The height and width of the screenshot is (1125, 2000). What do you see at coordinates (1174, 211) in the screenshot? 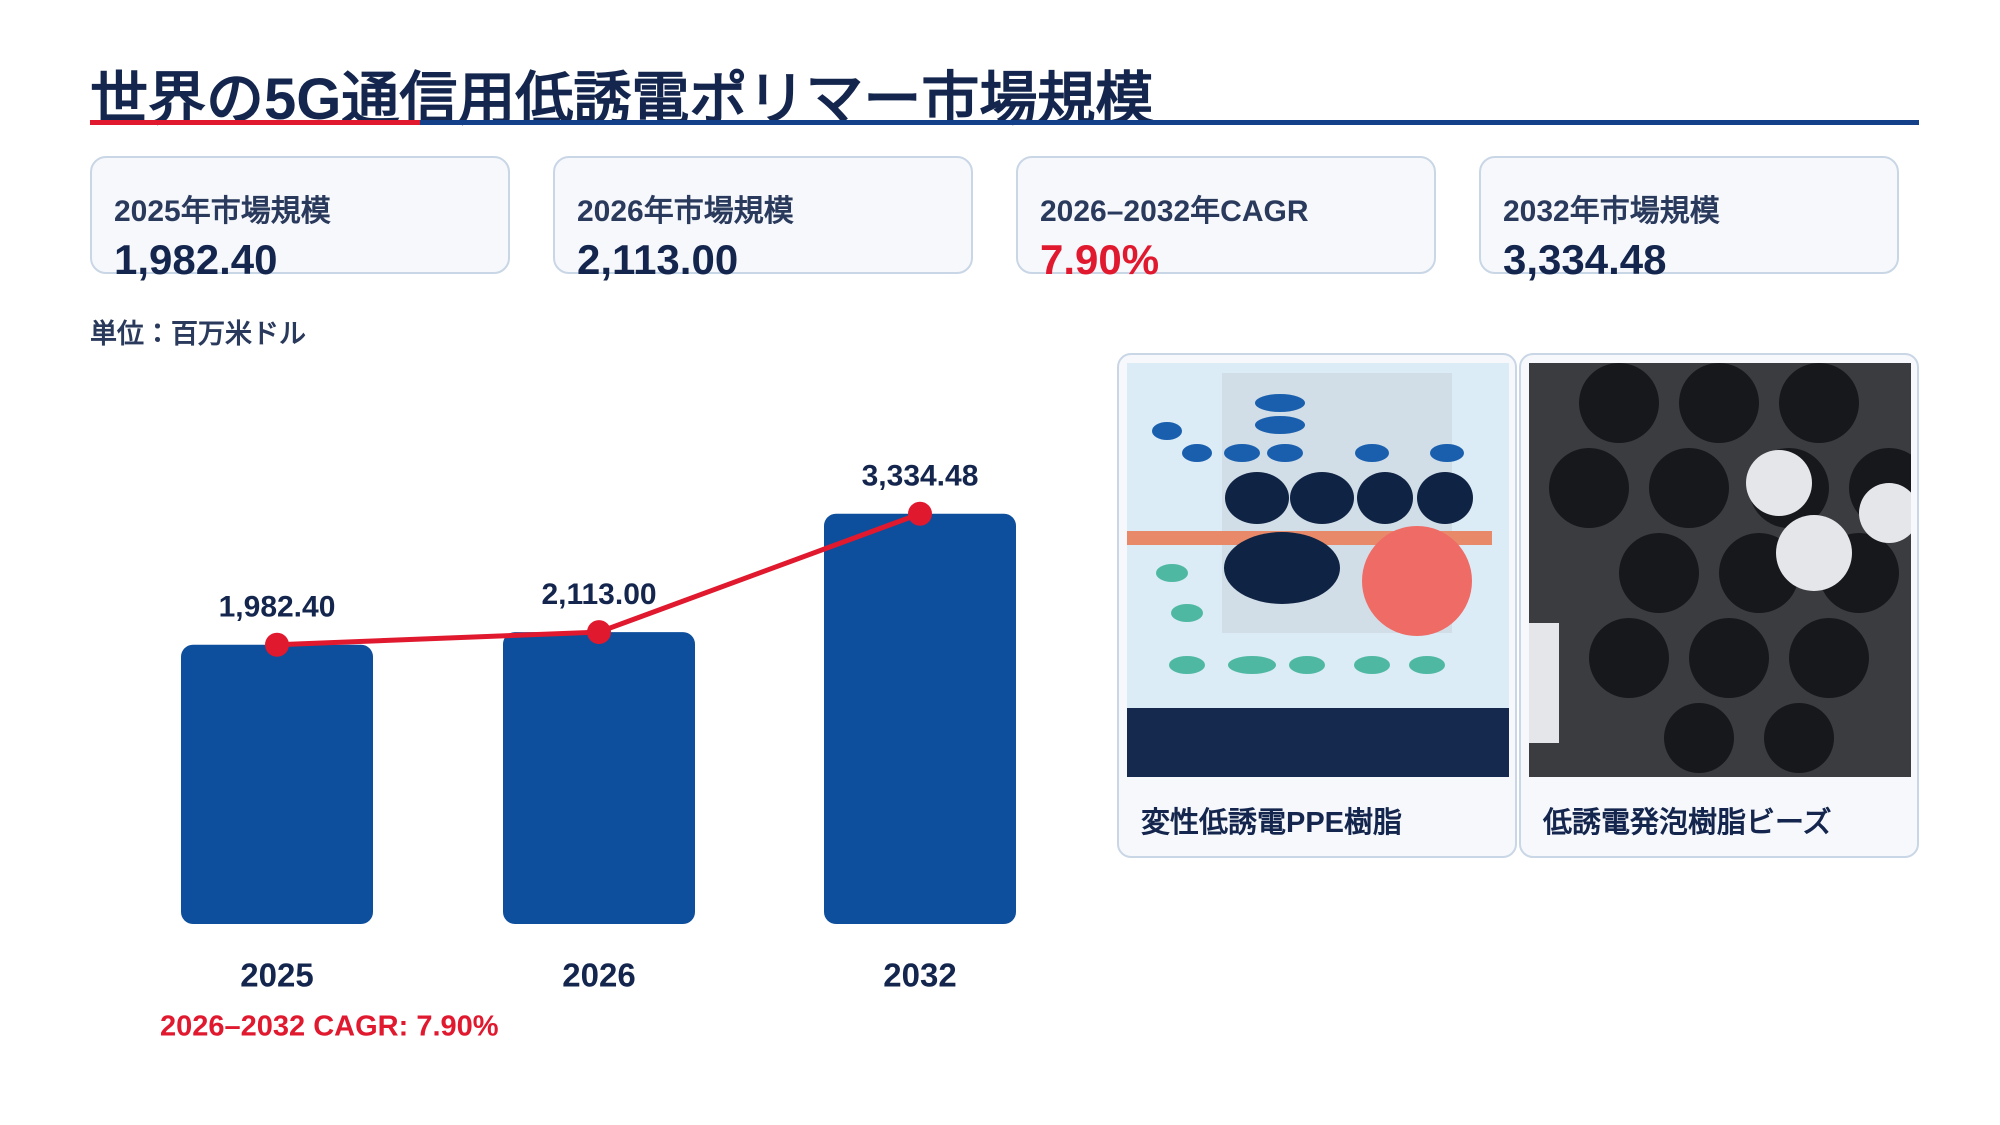
I see `kpi-label: 2026–2032年CAGR` at bounding box center [1174, 211].